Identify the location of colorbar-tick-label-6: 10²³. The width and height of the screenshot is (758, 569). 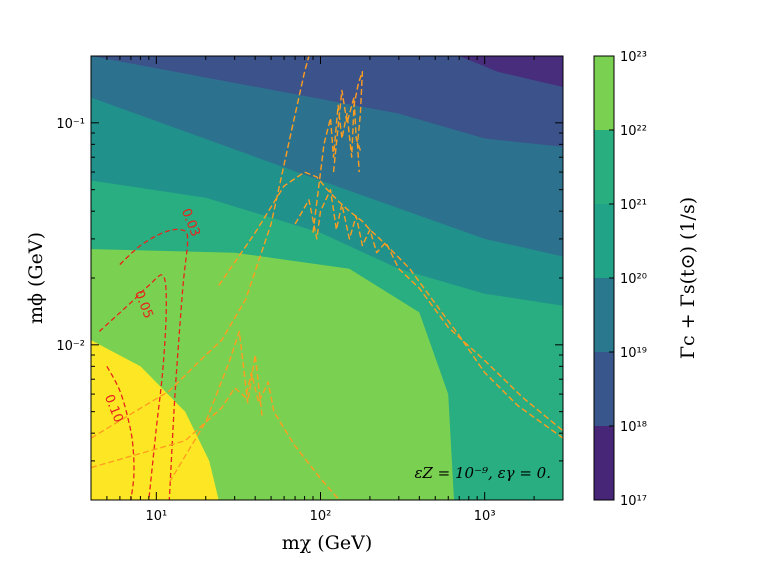
(633, 57).